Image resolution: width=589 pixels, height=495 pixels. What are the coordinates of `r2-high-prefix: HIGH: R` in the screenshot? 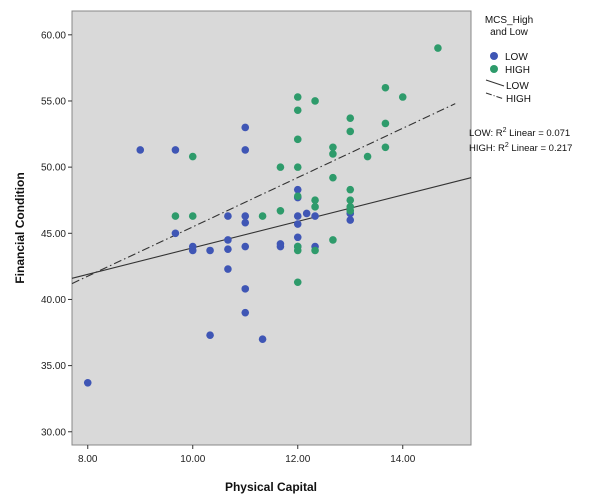 It's located at (487, 148).